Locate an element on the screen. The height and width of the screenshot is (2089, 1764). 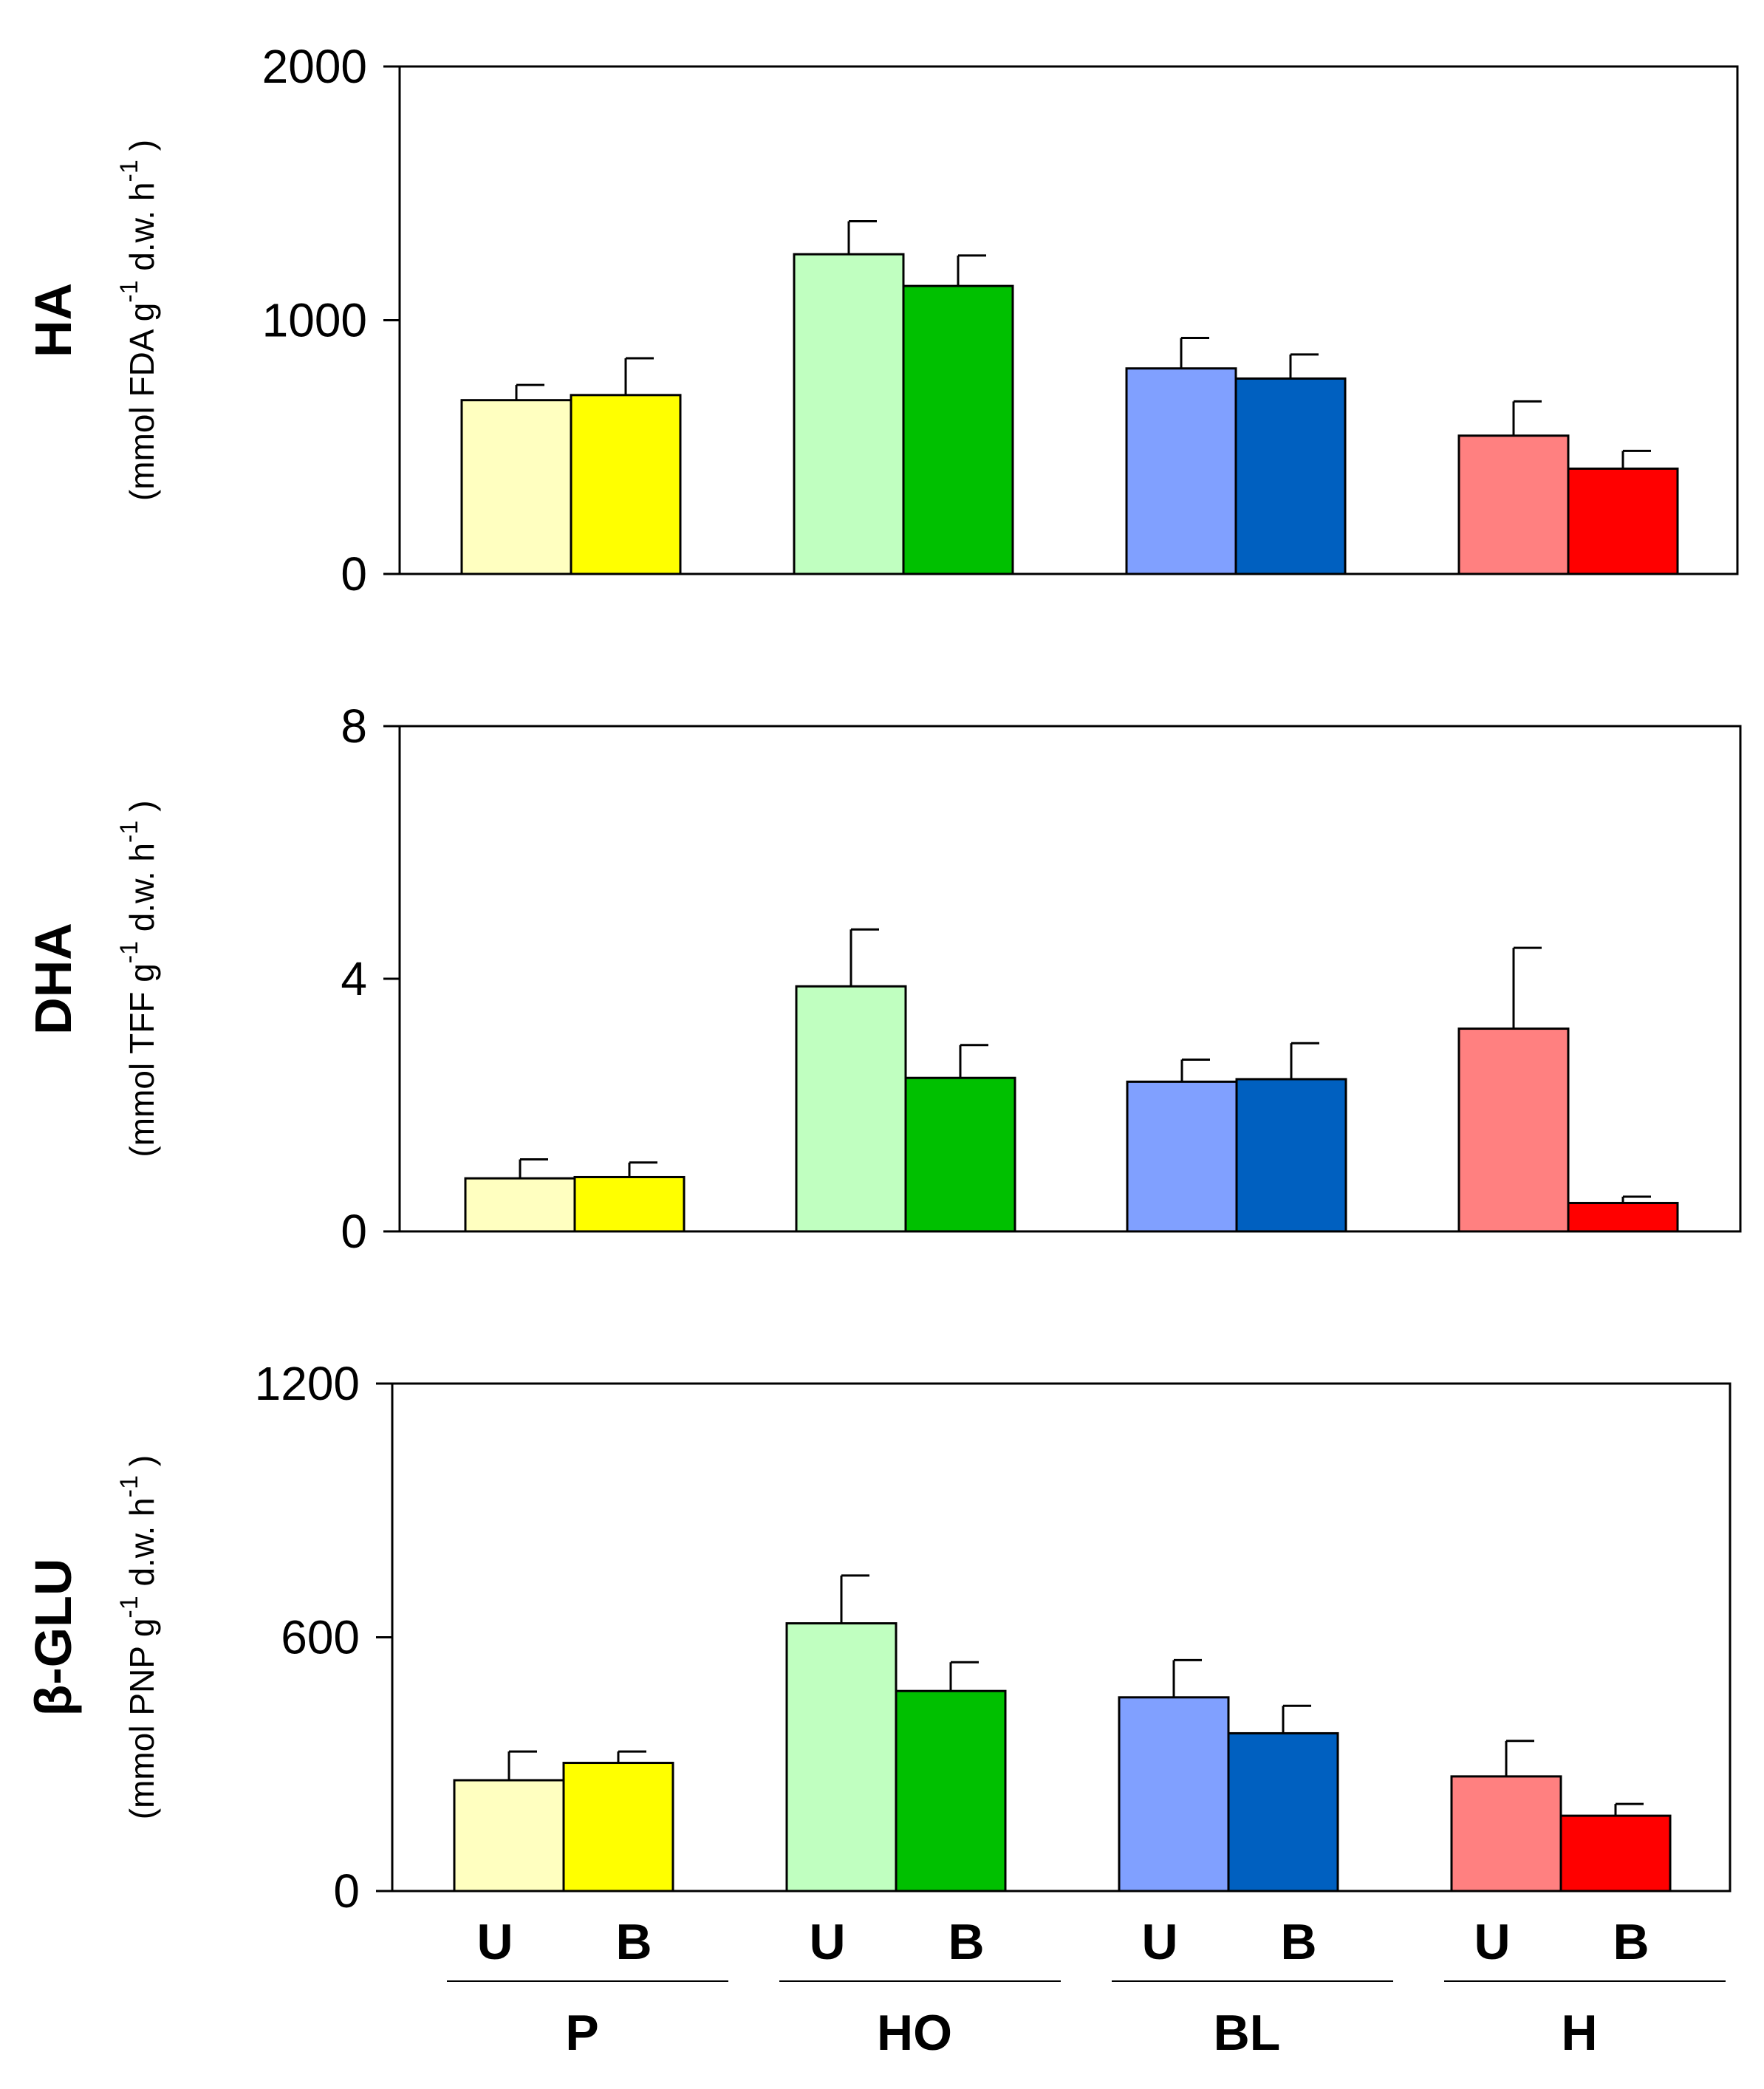
y-axis-unit-part: (mmol FDA g is located at coordinates (142, 402).